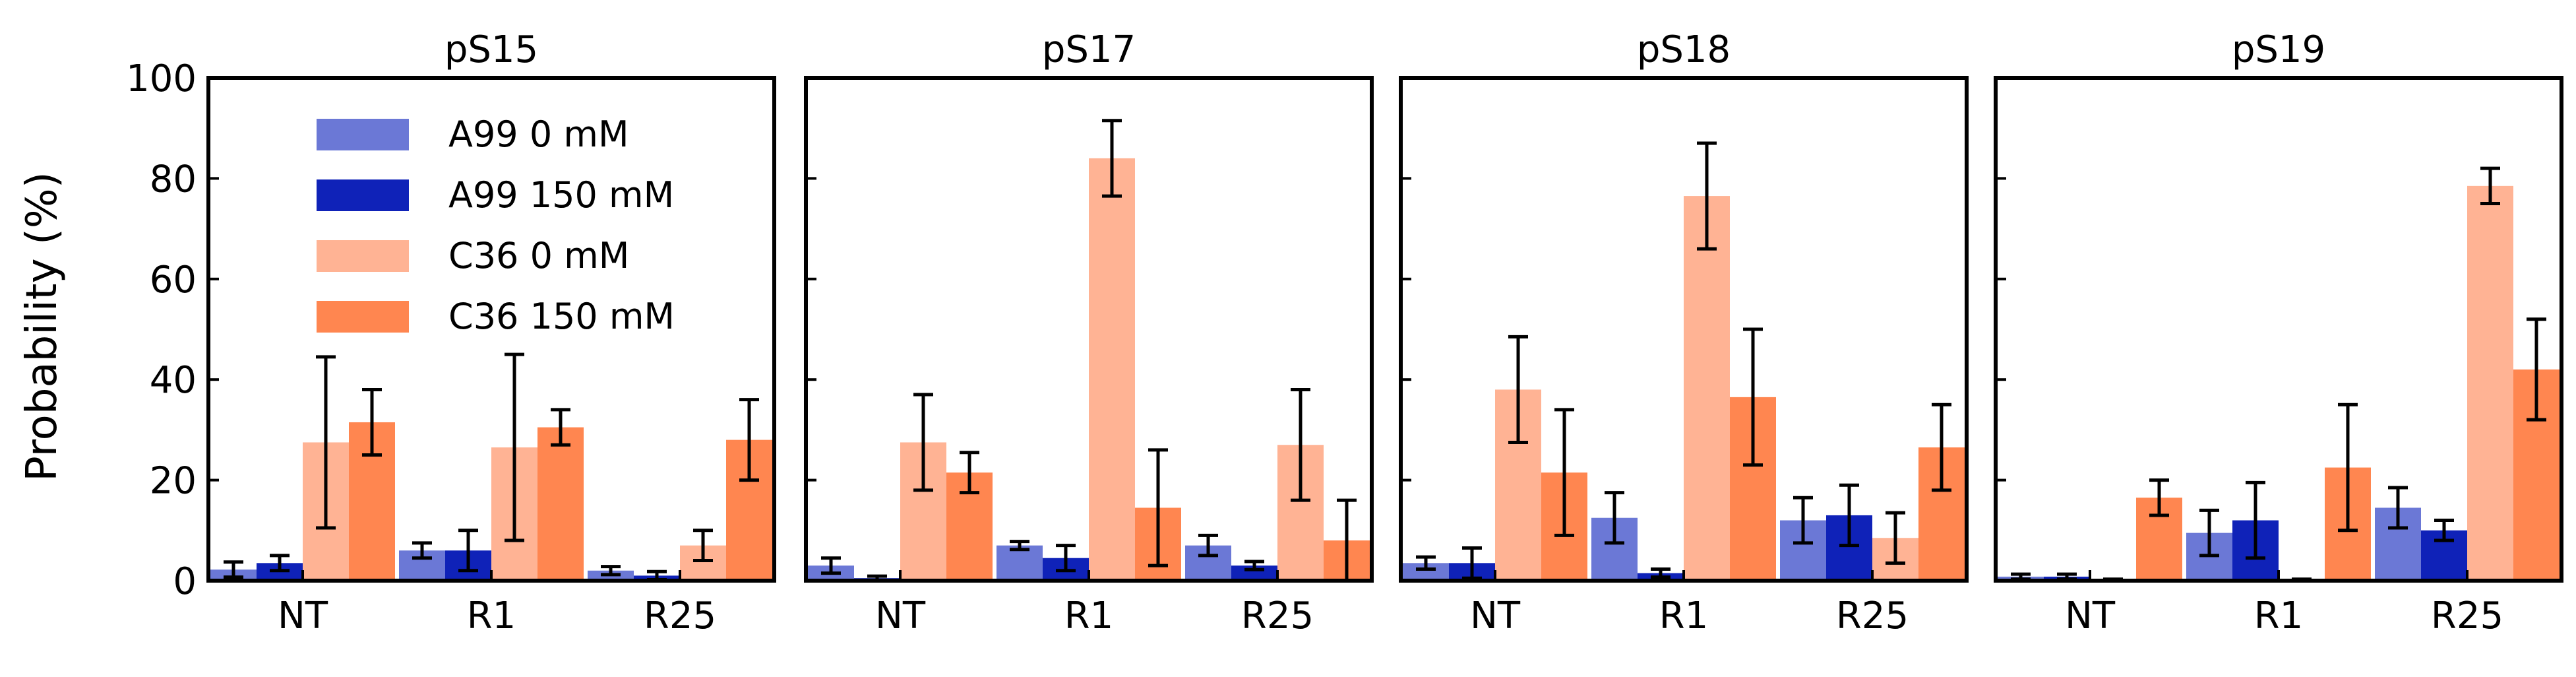 This screenshot has height=677, width=2576. I want to click on legend-label: A99 150 mM, so click(561, 195).